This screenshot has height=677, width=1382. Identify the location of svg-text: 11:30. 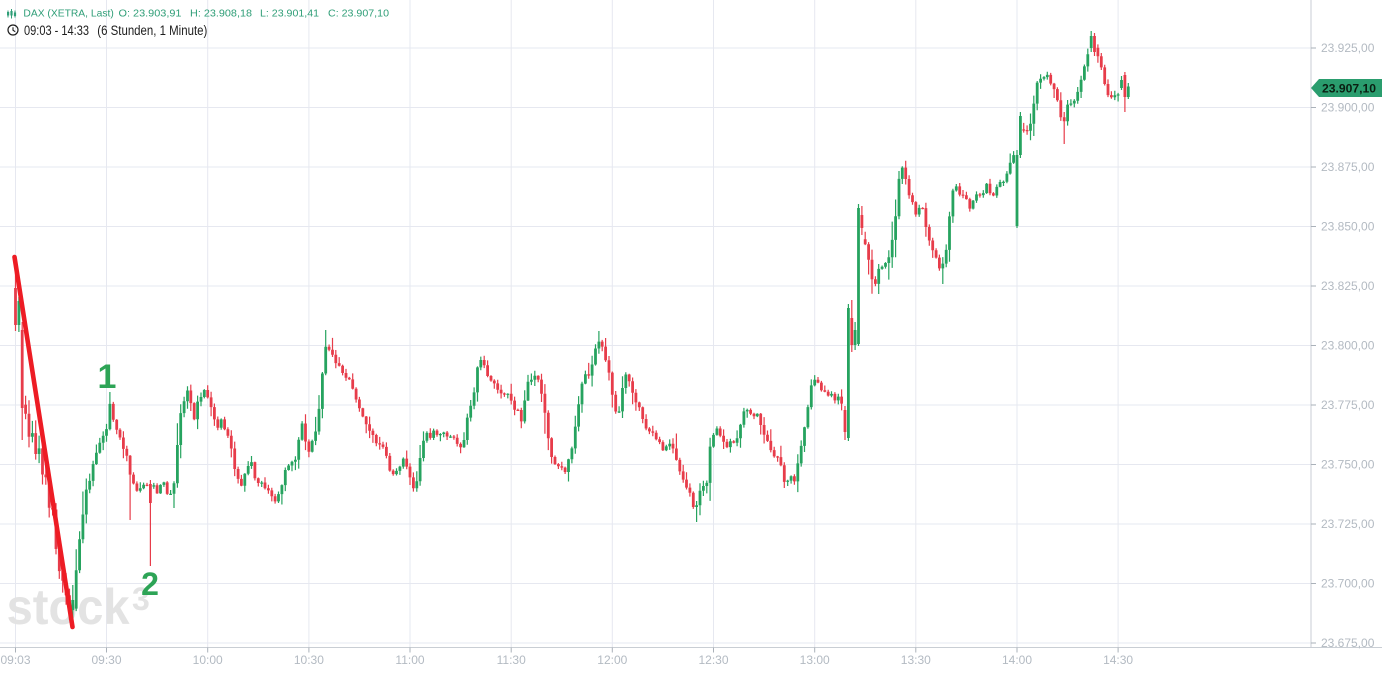
(511, 660).